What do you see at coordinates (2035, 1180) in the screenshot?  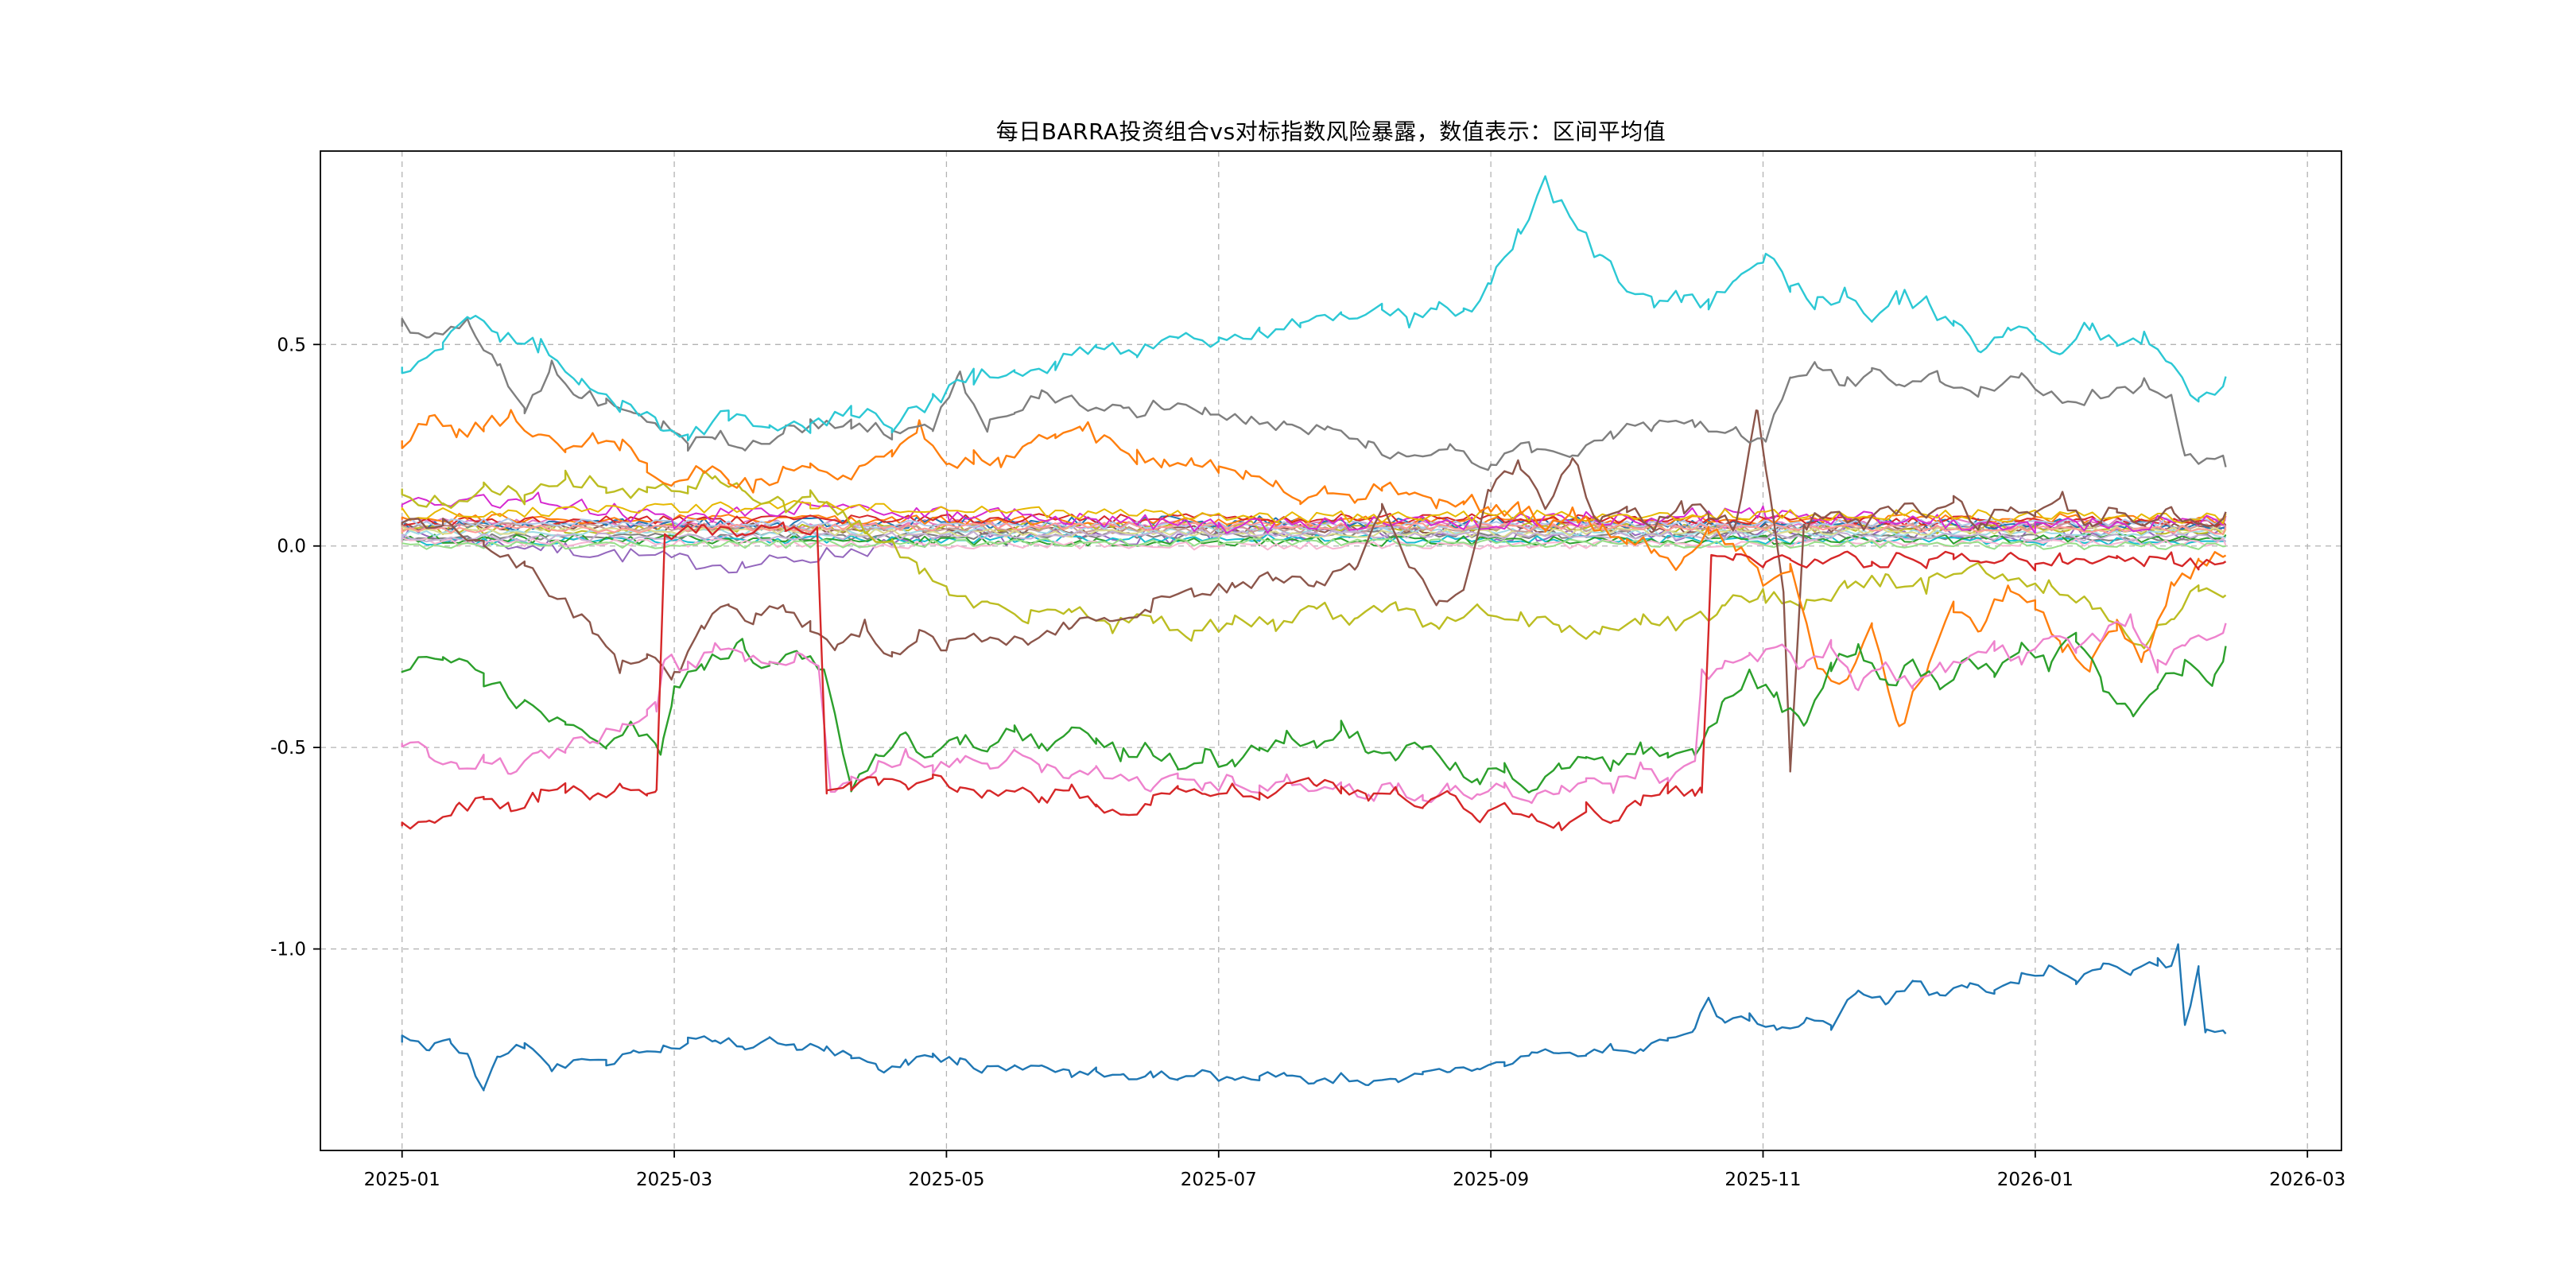 I see `x-tick-label: 2026-01` at bounding box center [2035, 1180].